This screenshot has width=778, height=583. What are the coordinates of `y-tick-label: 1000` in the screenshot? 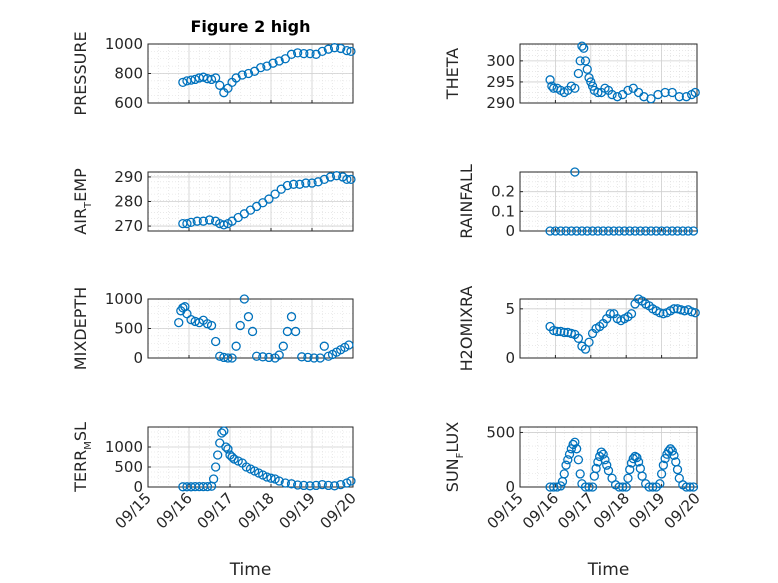 It's located at (124, 299).